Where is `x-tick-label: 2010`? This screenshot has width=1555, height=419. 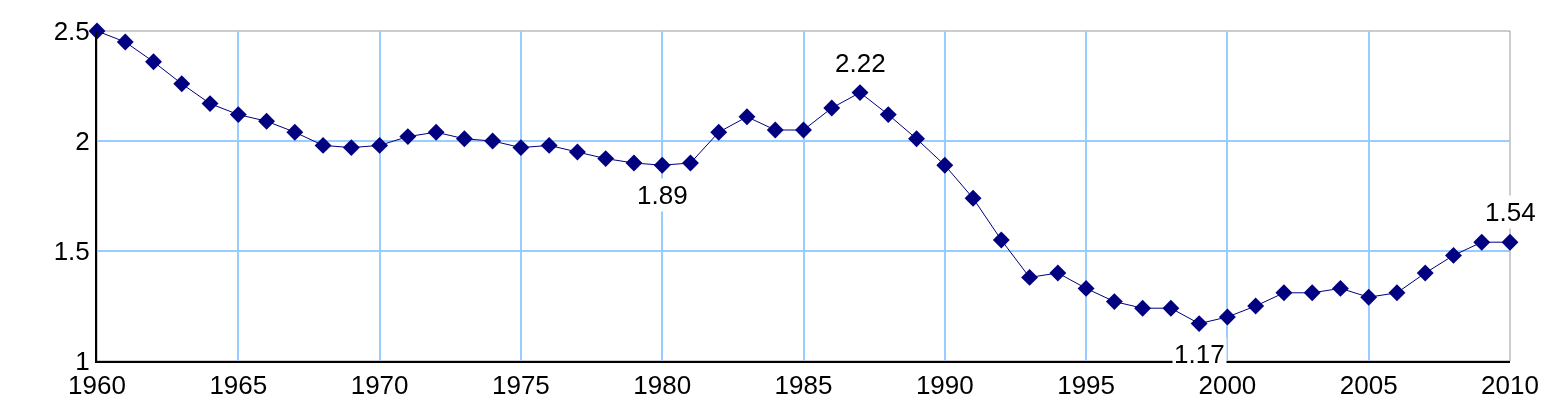 x-tick-label: 2010 is located at coordinates (1510, 385).